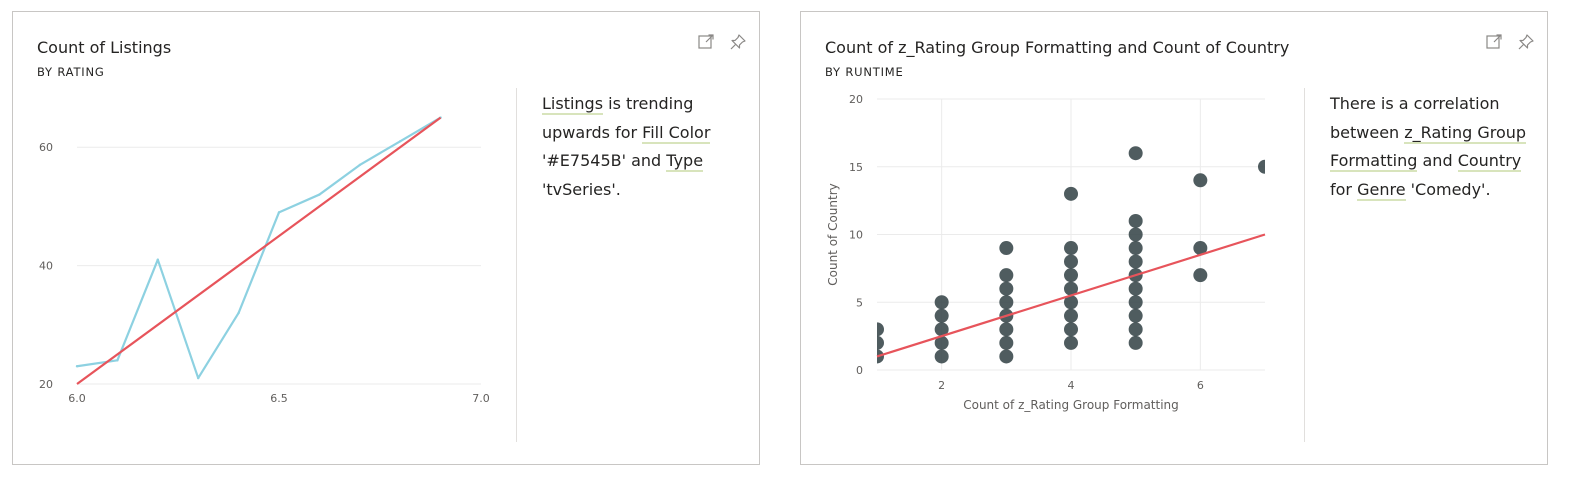 Image resolution: width=1571 pixels, height=481 pixels. What do you see at coordinates (859, 370) in the screenshot?
I see `y-tick-label: 0` at bounding box center [859, 370].